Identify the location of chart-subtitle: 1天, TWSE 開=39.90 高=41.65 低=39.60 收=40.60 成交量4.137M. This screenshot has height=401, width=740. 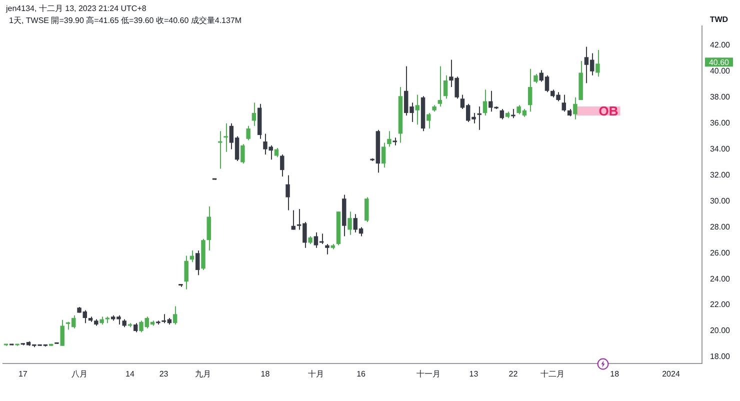
(125, 20).